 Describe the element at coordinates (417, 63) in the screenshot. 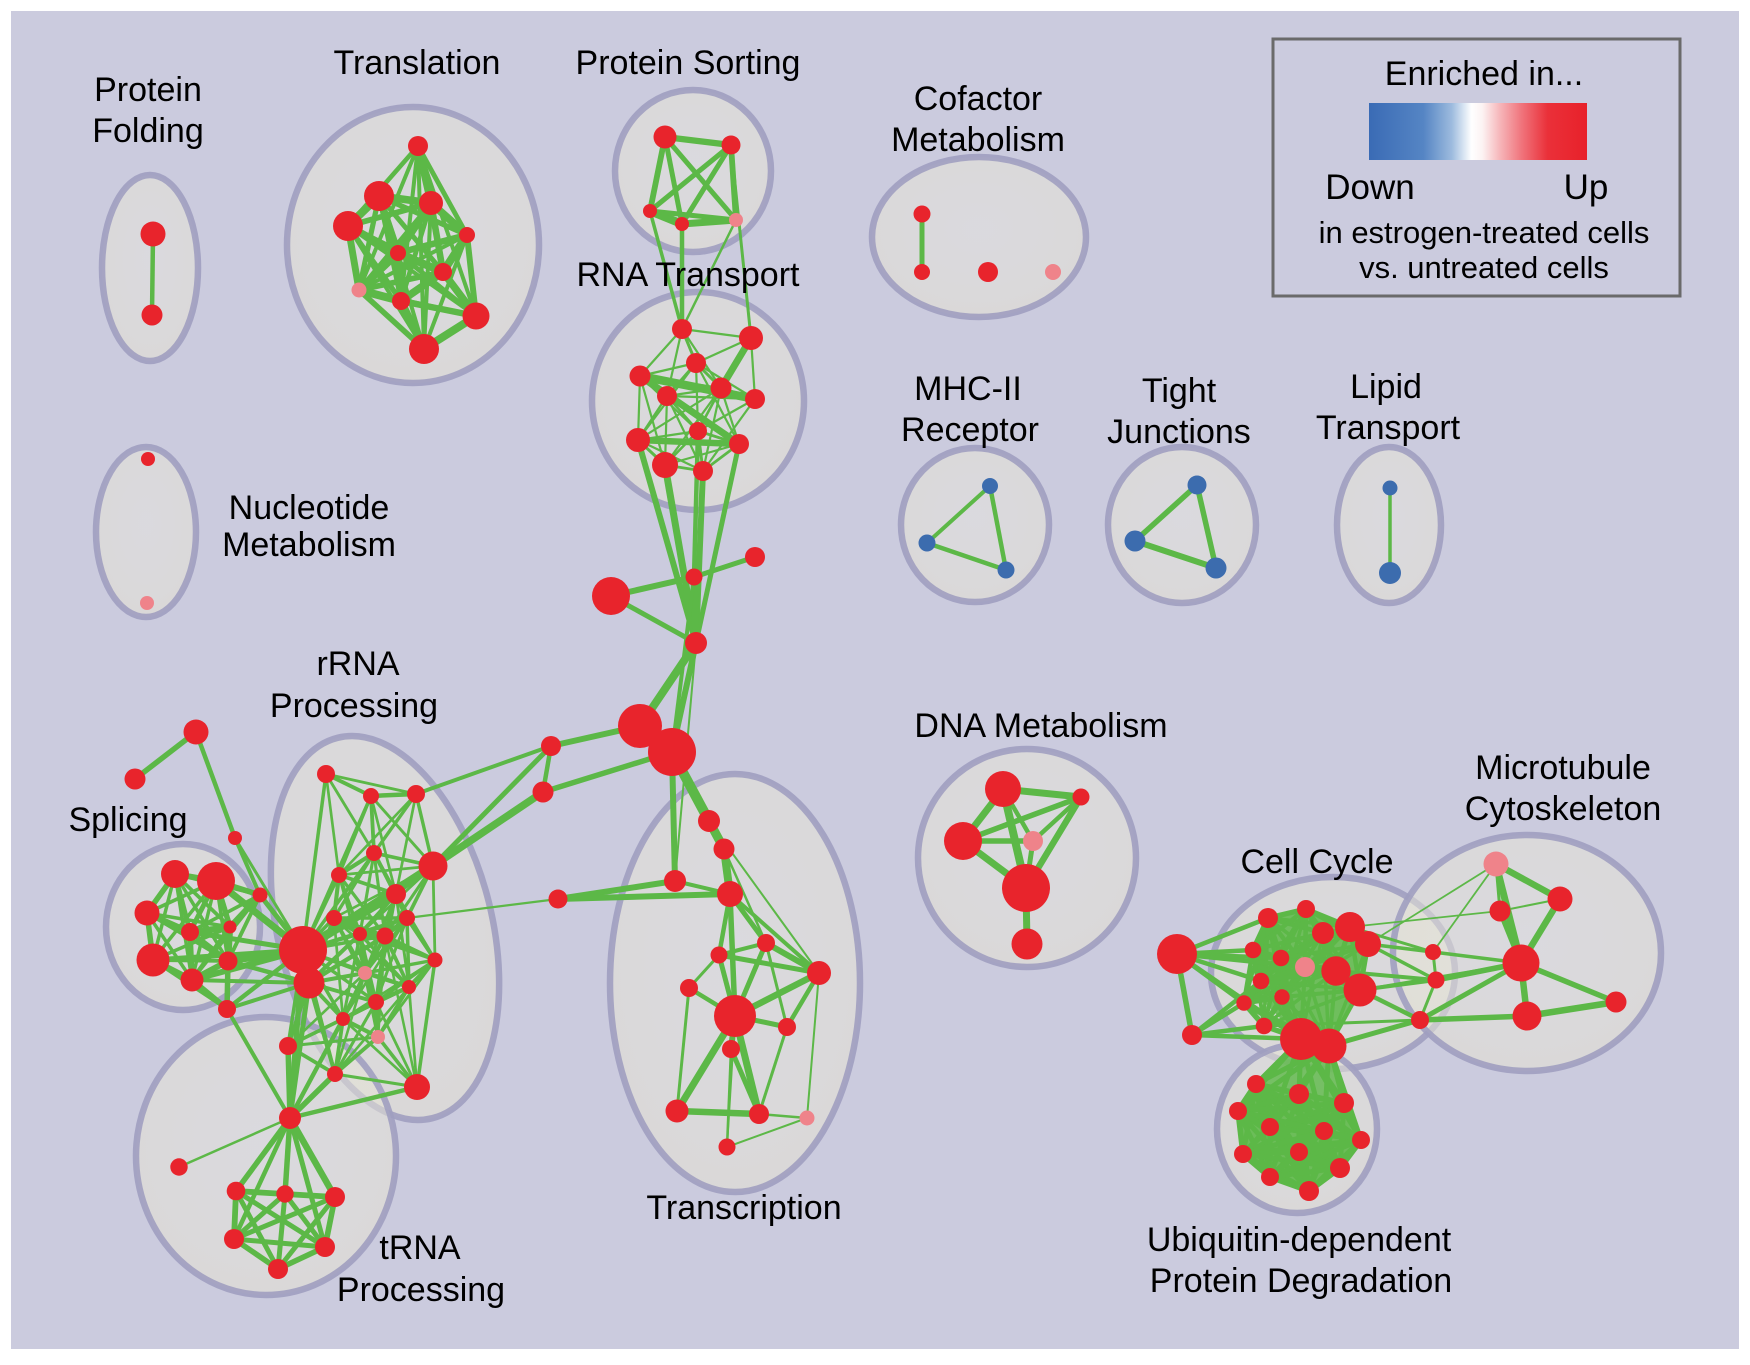

I see `svg-text: Translation` at that location.